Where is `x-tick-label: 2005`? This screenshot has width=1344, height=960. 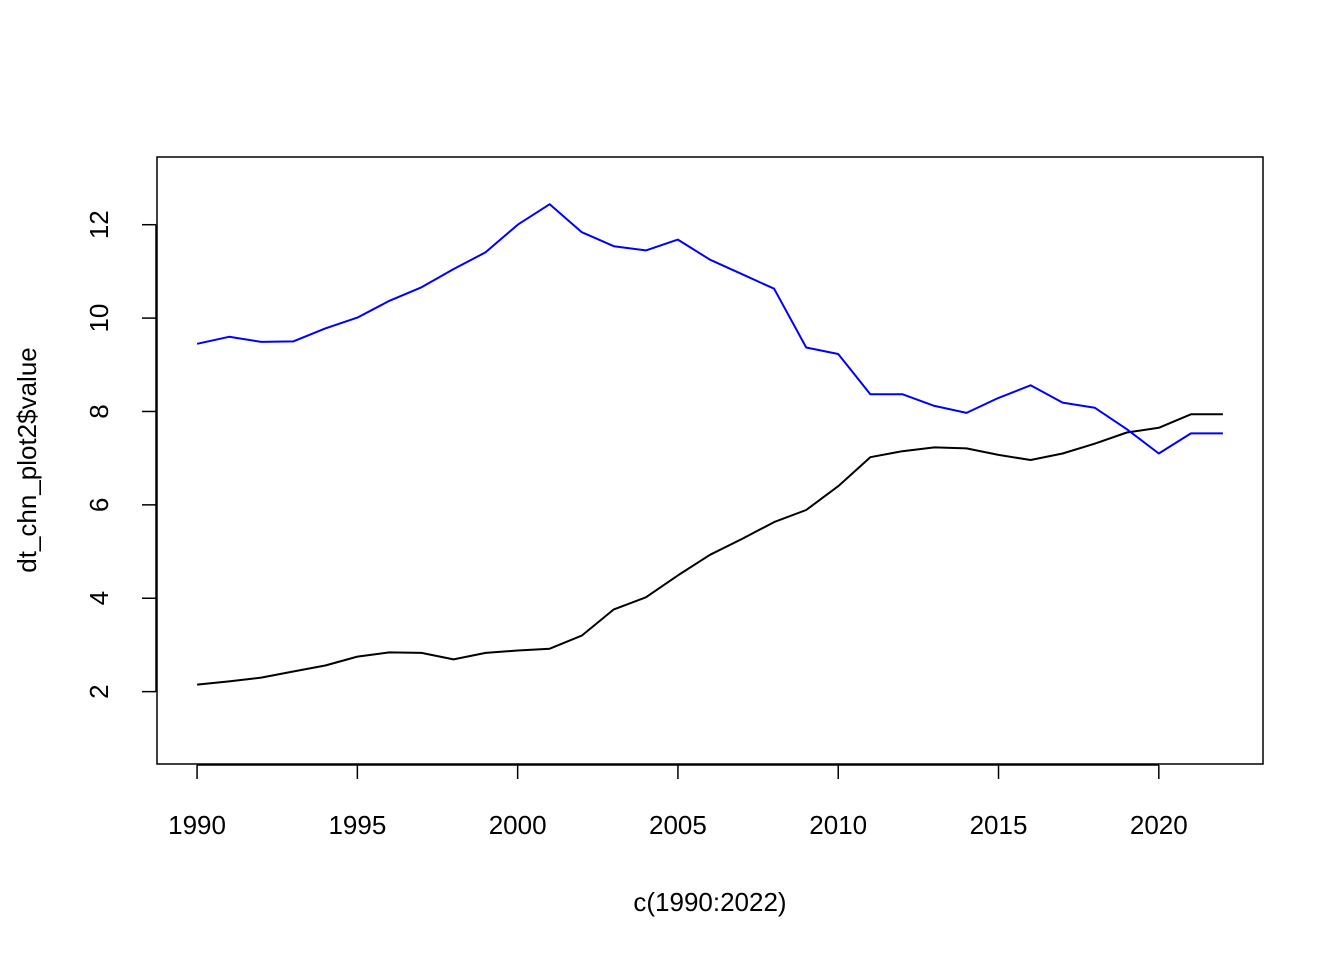
x-tick-label: 2005 is located at coordinates (678, 825).